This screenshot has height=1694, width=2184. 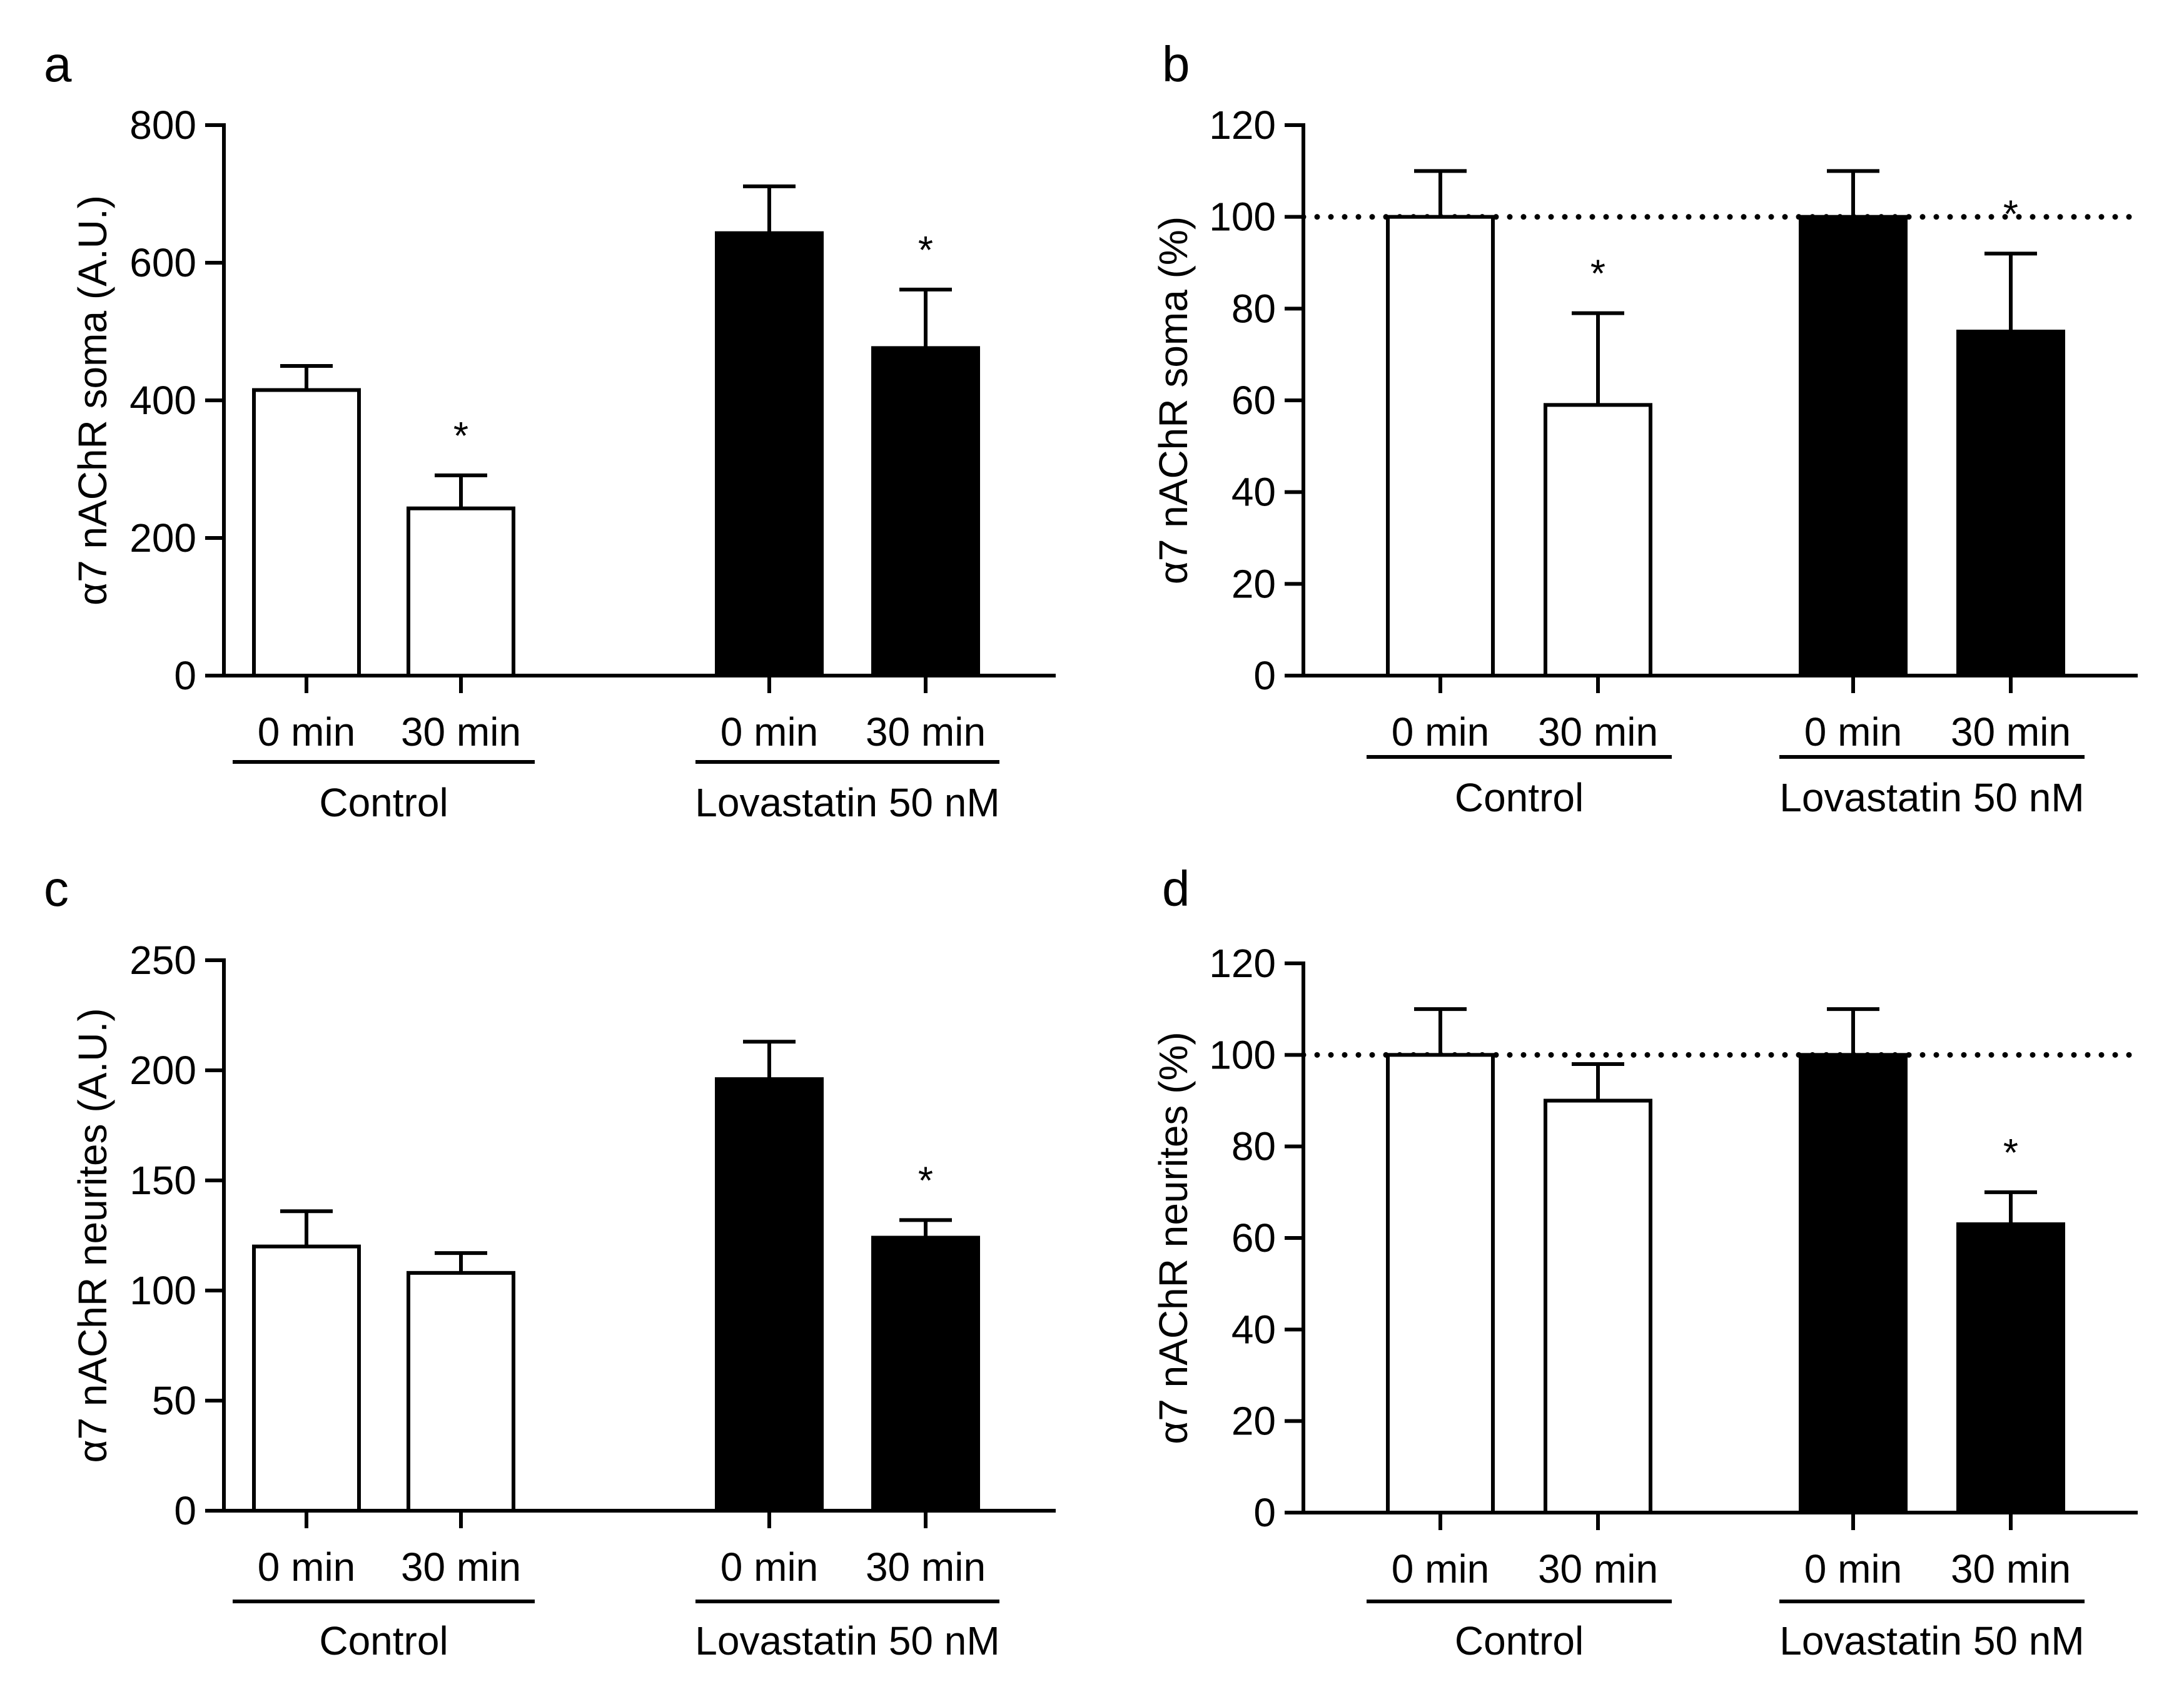 I want to click on y-tick-label: 50, so click(x=174, y=1400).